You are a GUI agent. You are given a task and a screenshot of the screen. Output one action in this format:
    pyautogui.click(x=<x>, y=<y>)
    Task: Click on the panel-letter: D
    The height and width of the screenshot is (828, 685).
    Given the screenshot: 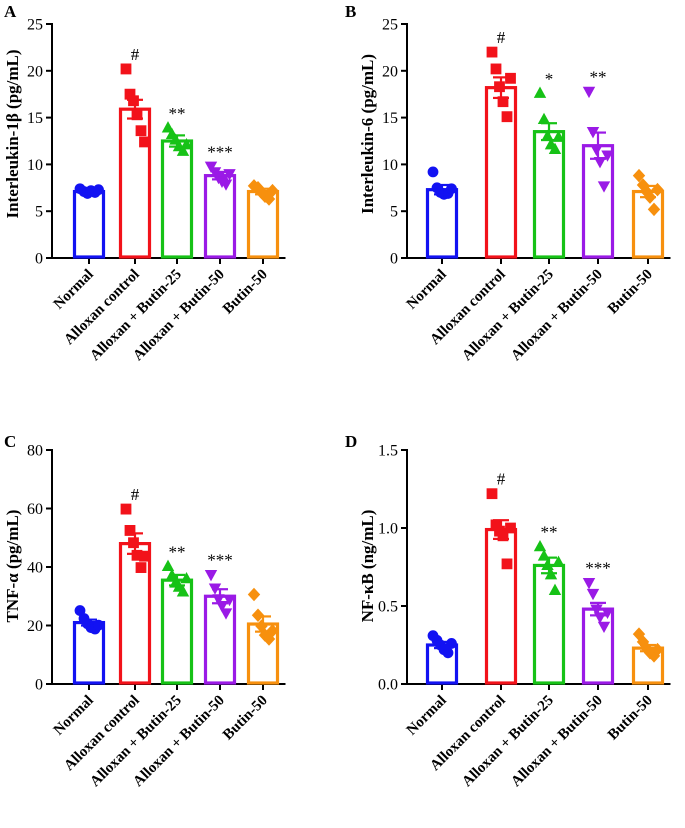 What is the action you would take?
    pyautogui.click(x=351, y=441)
    